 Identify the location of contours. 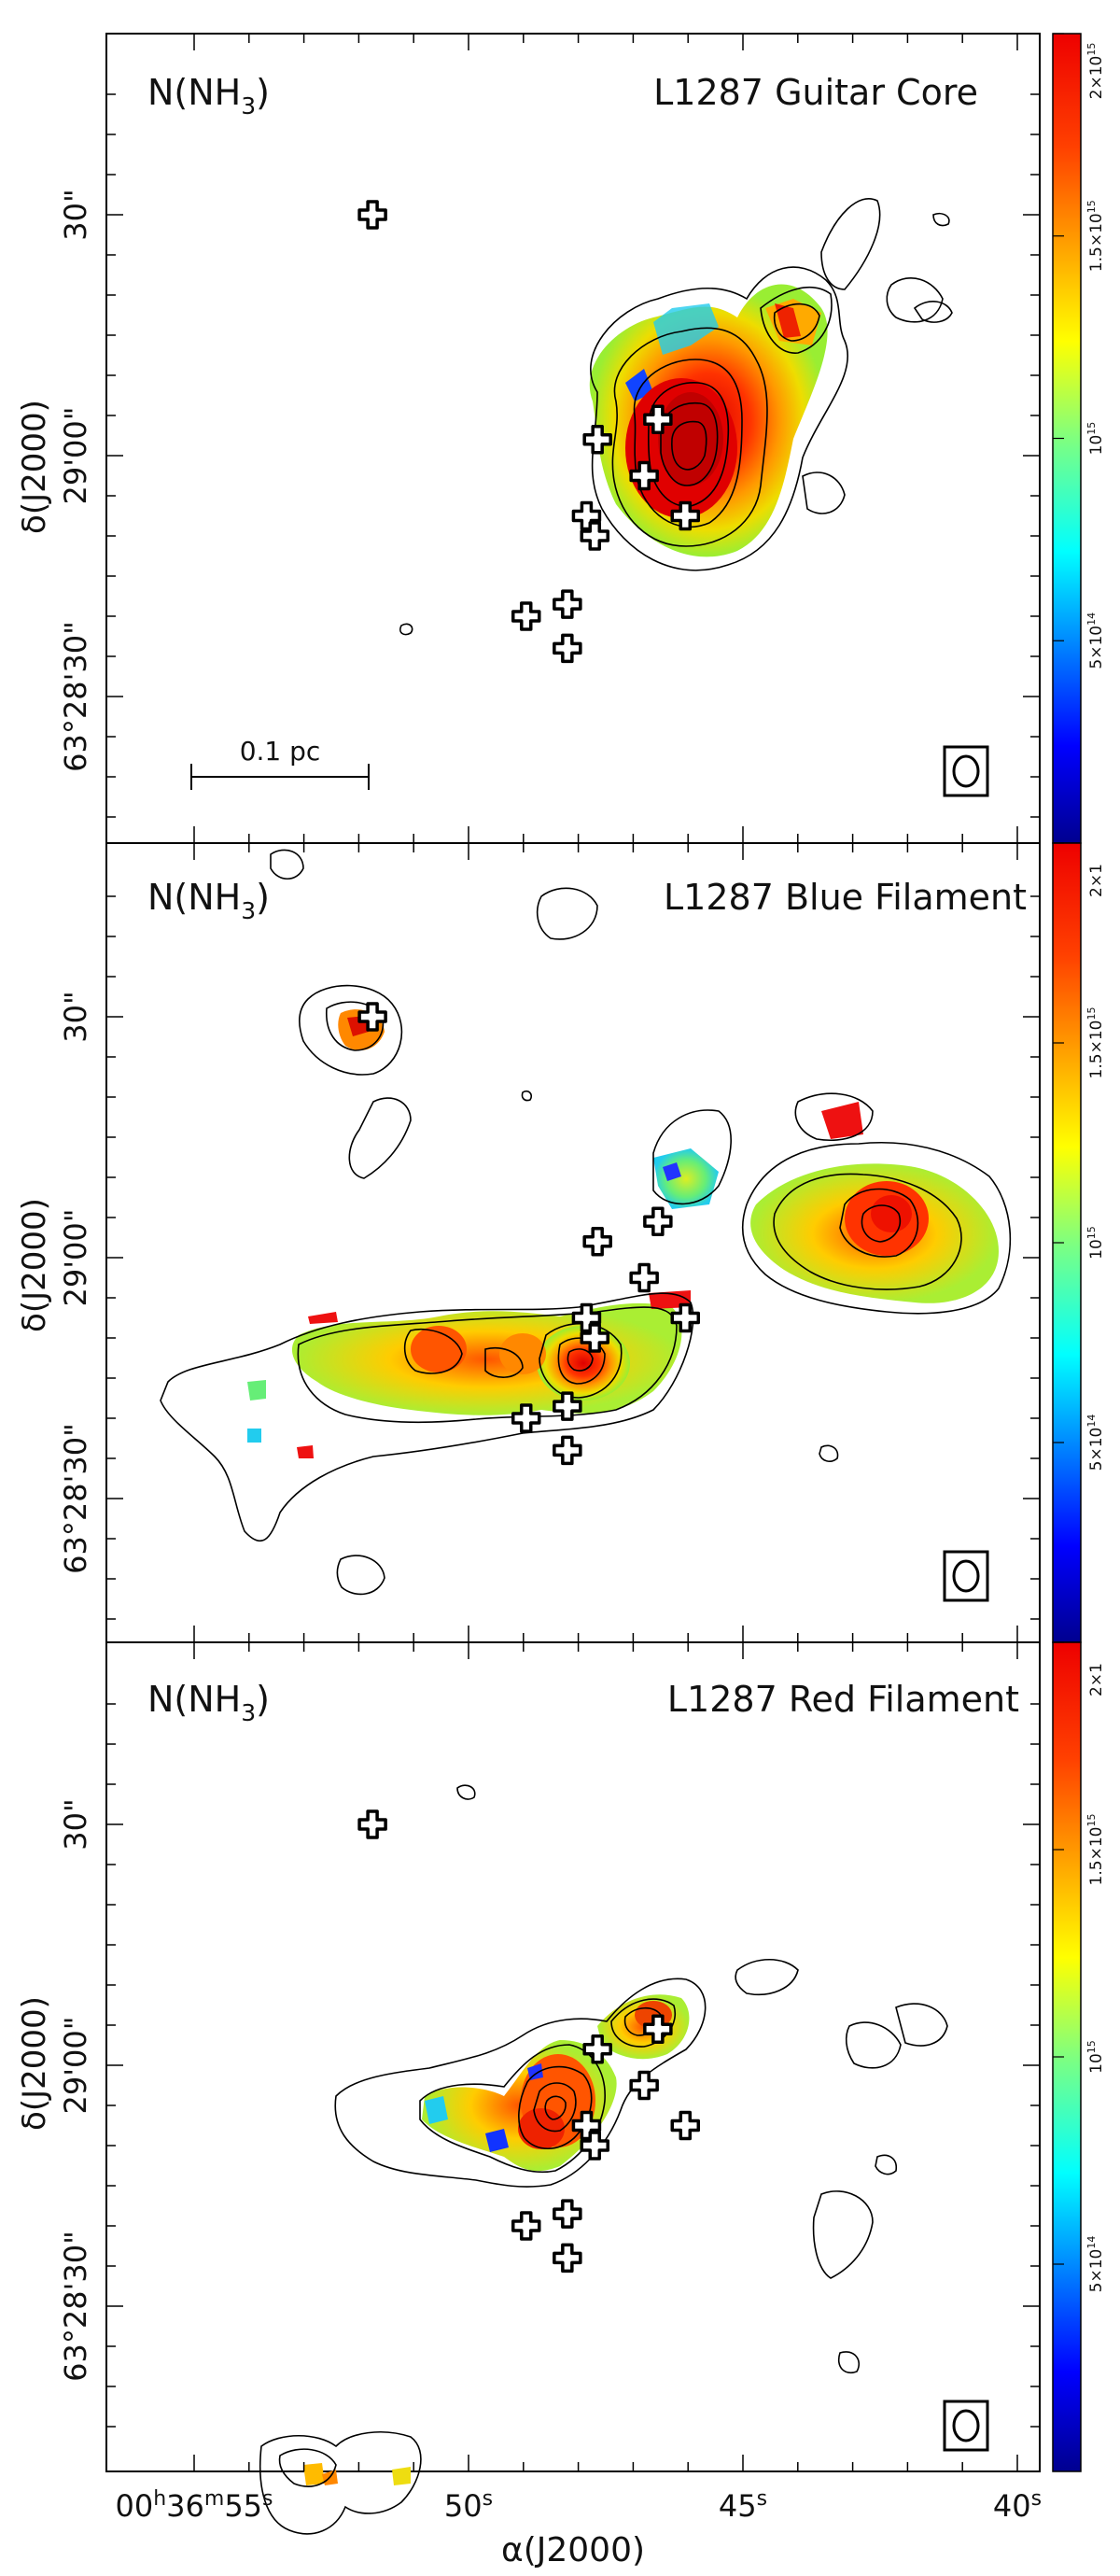
(676, 417).